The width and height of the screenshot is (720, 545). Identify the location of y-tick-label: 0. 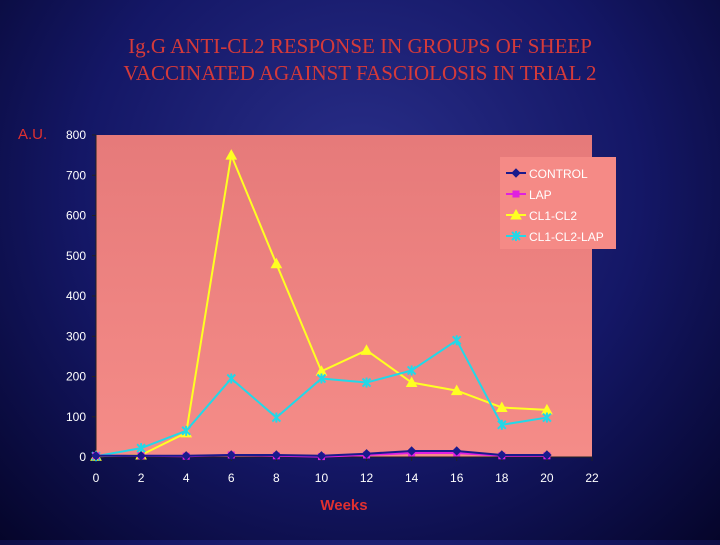
(82, 457).